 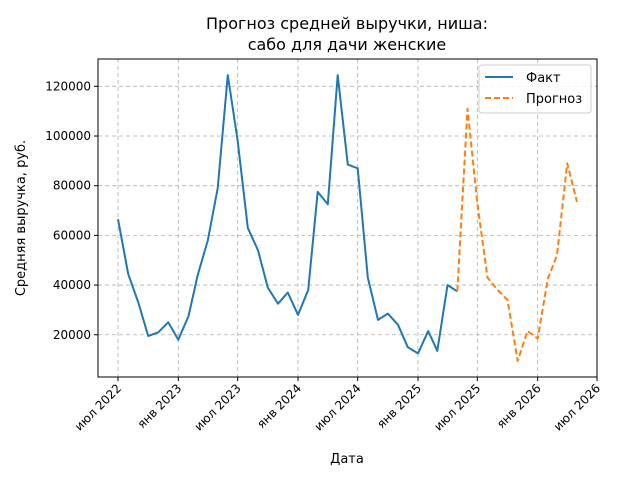 What do you see at coordinates (68, 86) in the screenshot?
I see `y-tick-label: 120000` at bounding box center [68, 86].